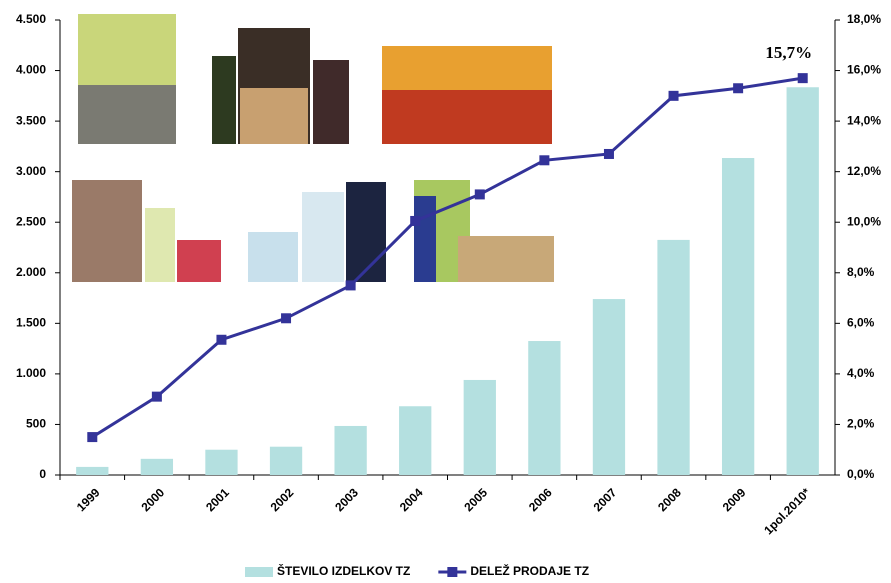  Describe the element at coordinates (217, 499) in the screenshot. I see `x-tick-label: 2001` at that location.